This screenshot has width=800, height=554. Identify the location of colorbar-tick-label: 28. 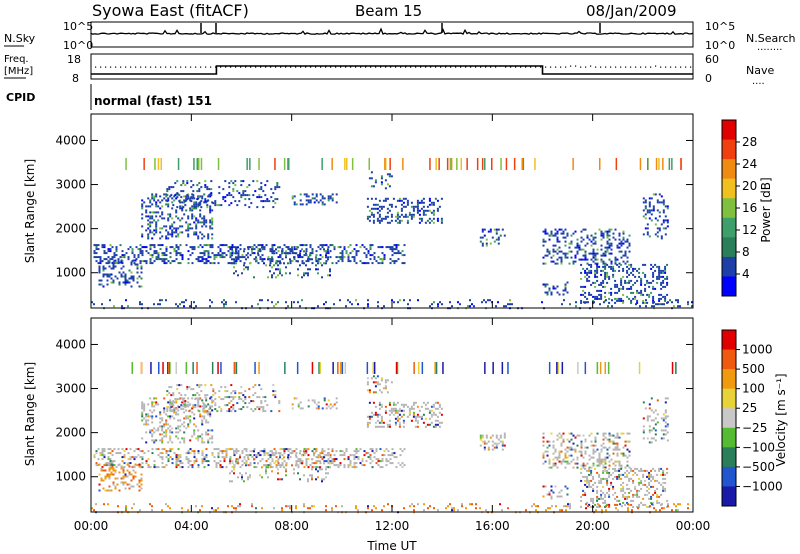
(749, 142).